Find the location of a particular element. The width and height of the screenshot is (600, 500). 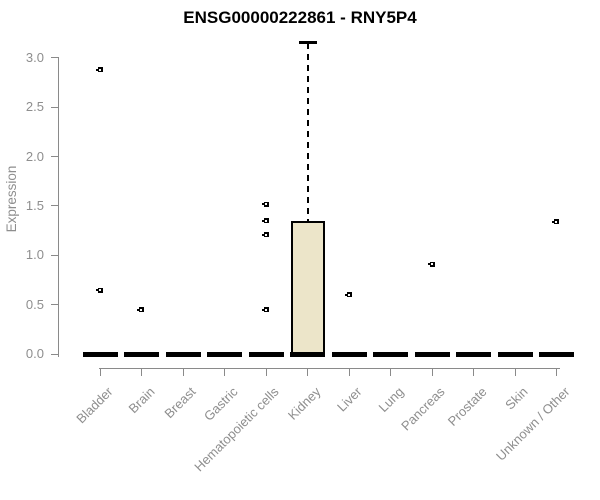

chart-title: ENSG00000222861 - RNY5P4 is located at coordinates (300, 17).